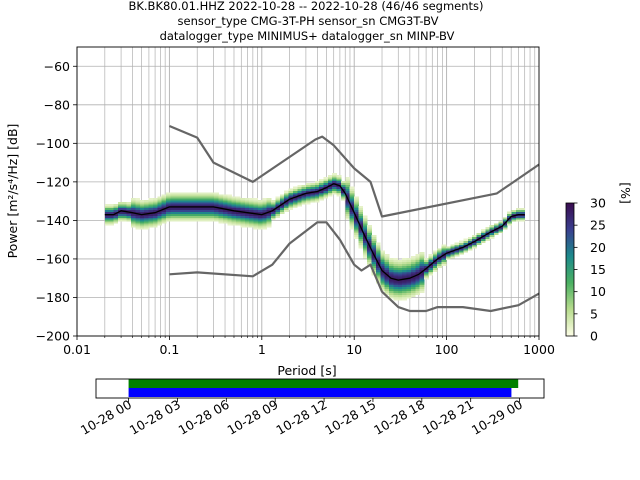 Image resolution: width=640 pixels, height=480 pixels. What do you see at coordinates (354, 349) in the screenshot?
I see `x-tick-label: 10` at bounding box center [354, 349].